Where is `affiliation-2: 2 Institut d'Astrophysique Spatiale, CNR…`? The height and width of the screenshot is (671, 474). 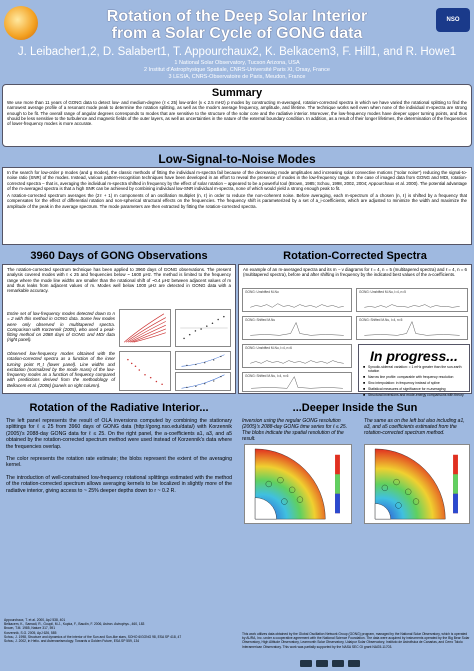
affiliation-2: 2 Institut d'Astrophysique Spatiale, CNR… is located at coordinates (237, 70).